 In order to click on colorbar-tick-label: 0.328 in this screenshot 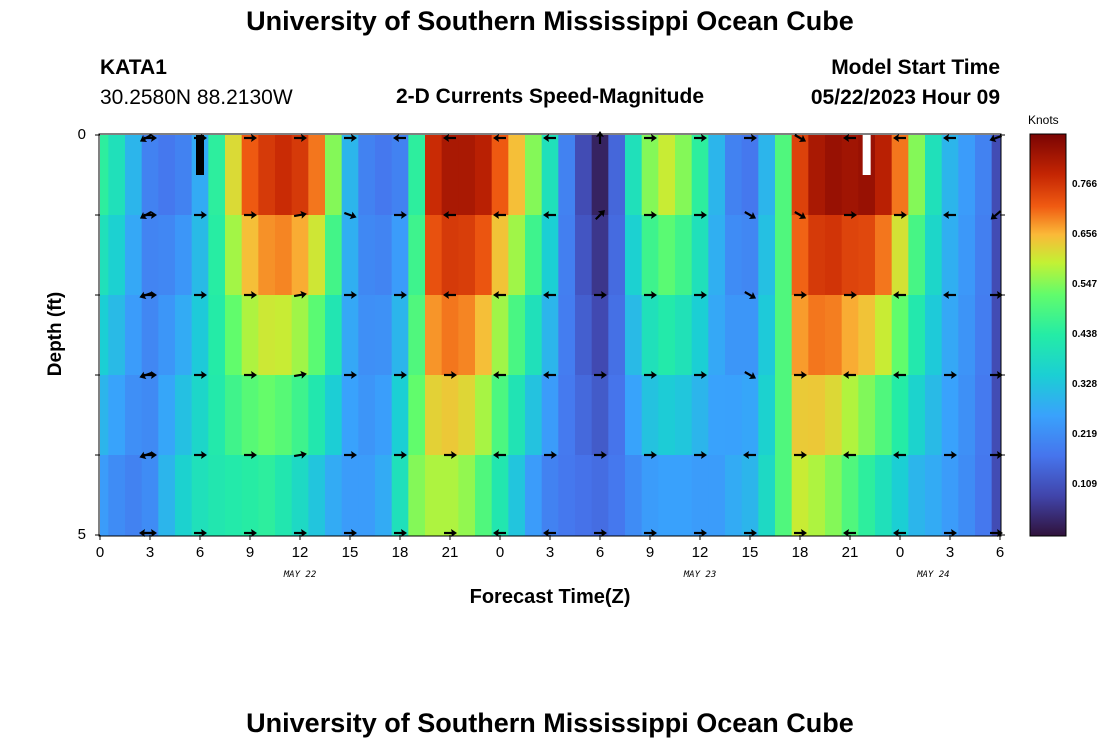, I will do `click(1085, 385)`.